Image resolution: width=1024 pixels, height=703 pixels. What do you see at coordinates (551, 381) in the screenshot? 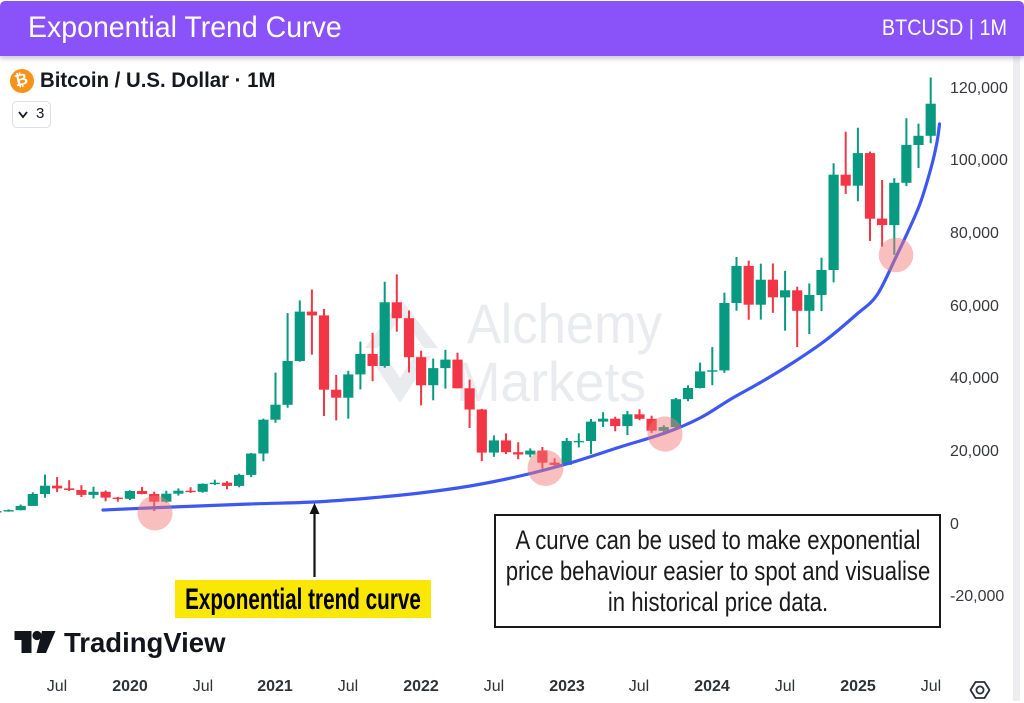
I see `svg-text: Markets` at bounding box center [551, 381].